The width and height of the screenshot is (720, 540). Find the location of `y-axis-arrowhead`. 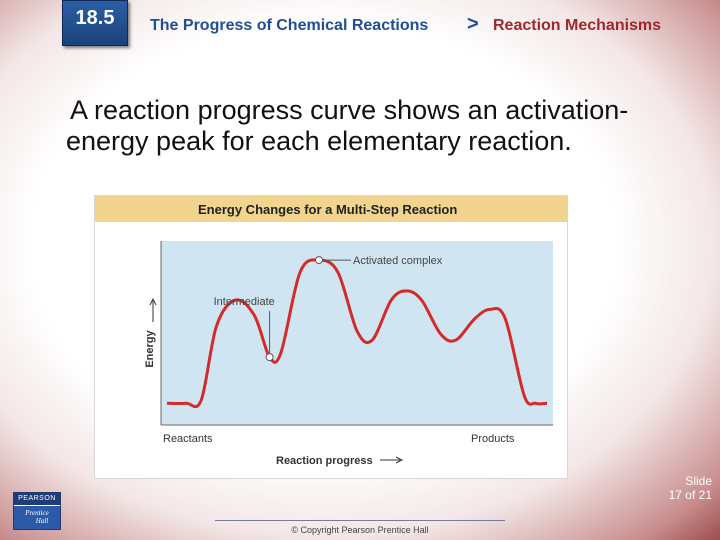

y-axis-arrowhead is located at coordinates (153, 301).